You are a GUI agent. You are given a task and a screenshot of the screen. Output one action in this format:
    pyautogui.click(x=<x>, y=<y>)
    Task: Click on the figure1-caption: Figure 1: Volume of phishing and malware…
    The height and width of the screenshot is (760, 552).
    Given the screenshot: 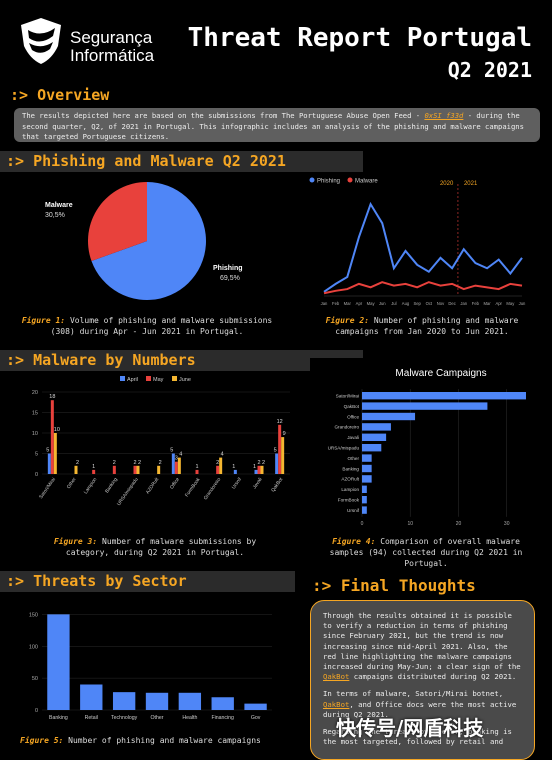 What is the action you would take?
    pyautogui.click(x=147, y=326)
    